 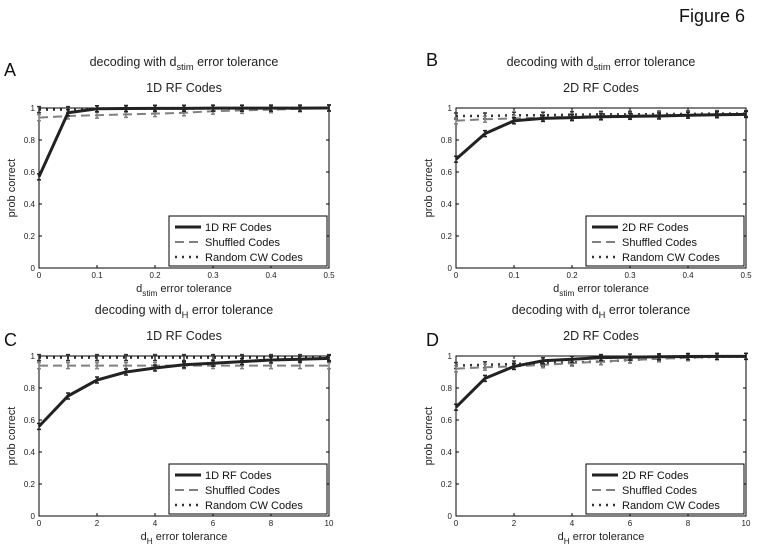 I want to click on chart-title-sub: H, so click(x=602, y=315).